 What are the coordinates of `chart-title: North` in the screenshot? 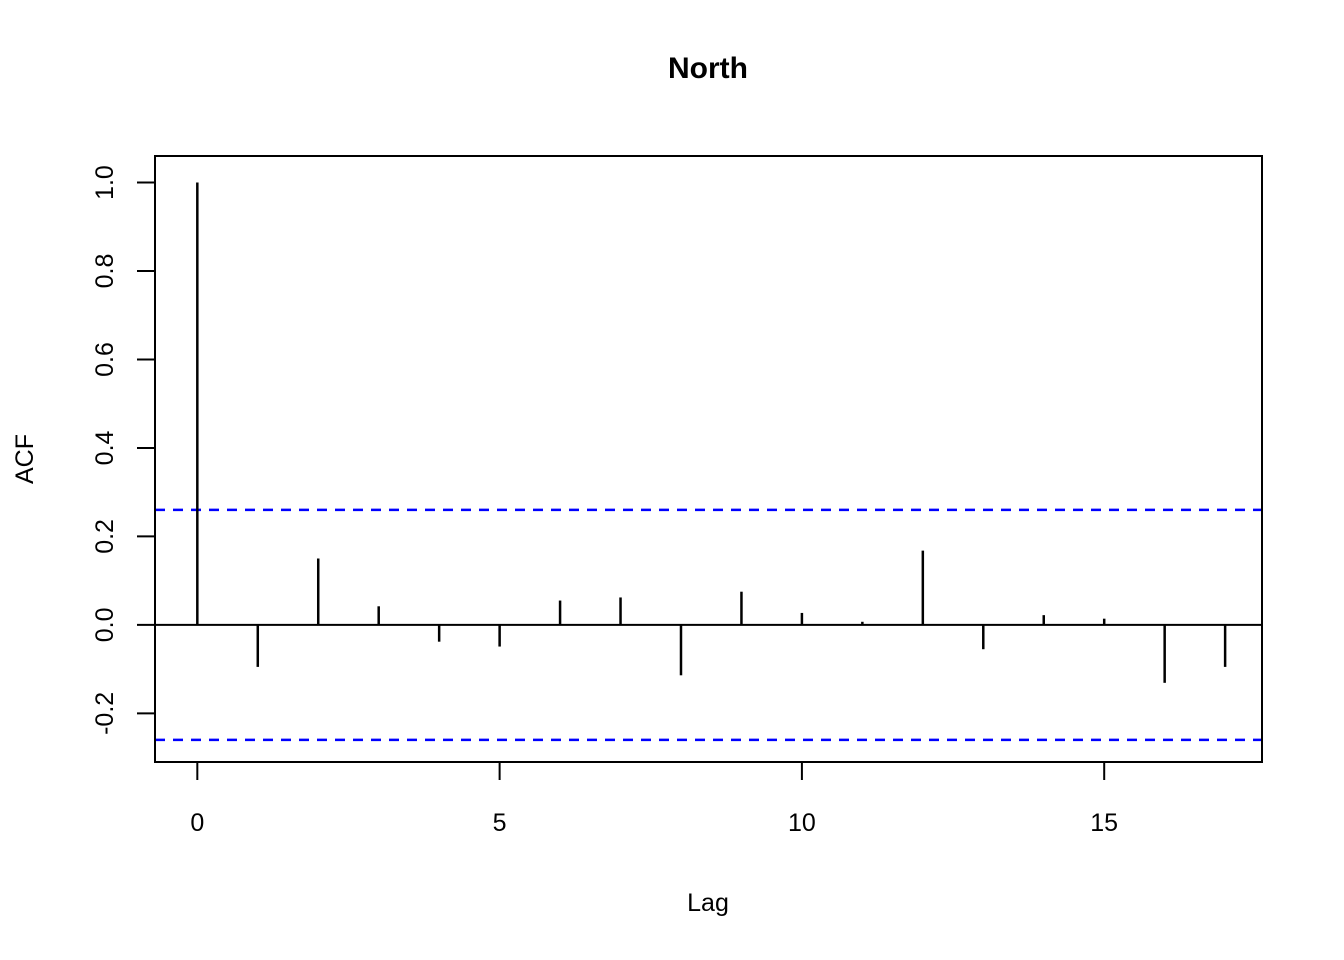 It's located at (708, 68).